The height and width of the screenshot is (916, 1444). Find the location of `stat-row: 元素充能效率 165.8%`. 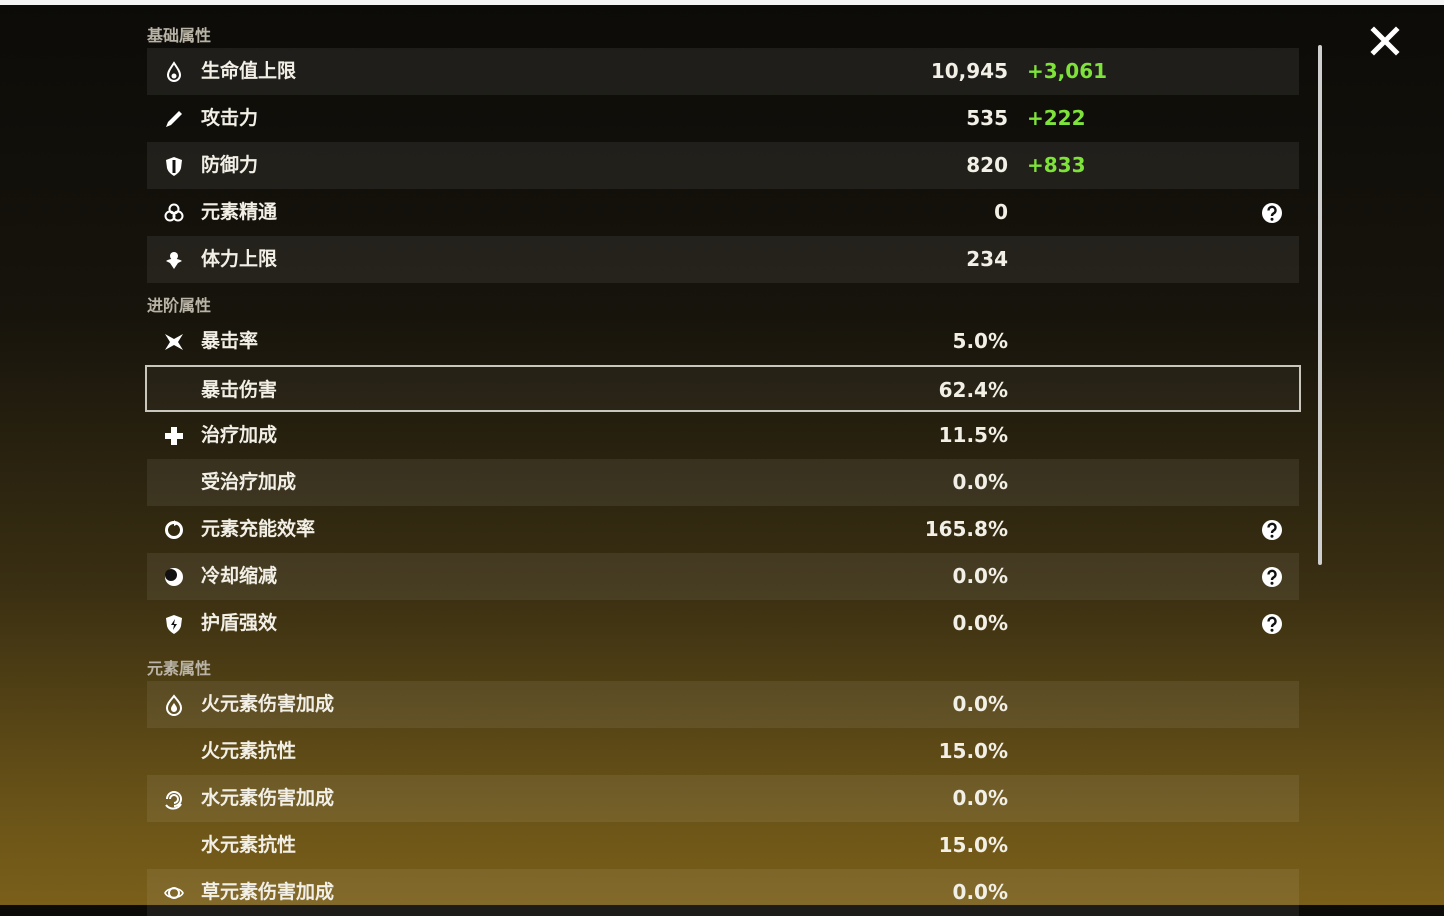

stat-row: 元素充能效率 165.8% is located at coordinates (723, 529).